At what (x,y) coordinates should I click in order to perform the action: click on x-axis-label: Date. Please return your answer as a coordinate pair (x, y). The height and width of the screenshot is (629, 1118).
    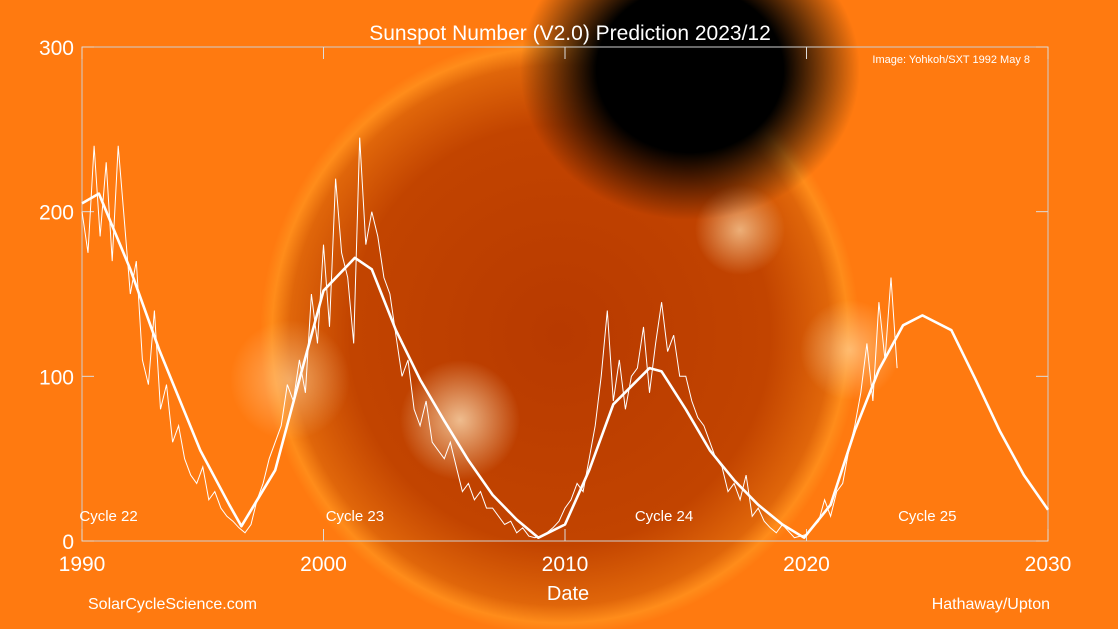
    Looking at the image, I should click on (568, 594).